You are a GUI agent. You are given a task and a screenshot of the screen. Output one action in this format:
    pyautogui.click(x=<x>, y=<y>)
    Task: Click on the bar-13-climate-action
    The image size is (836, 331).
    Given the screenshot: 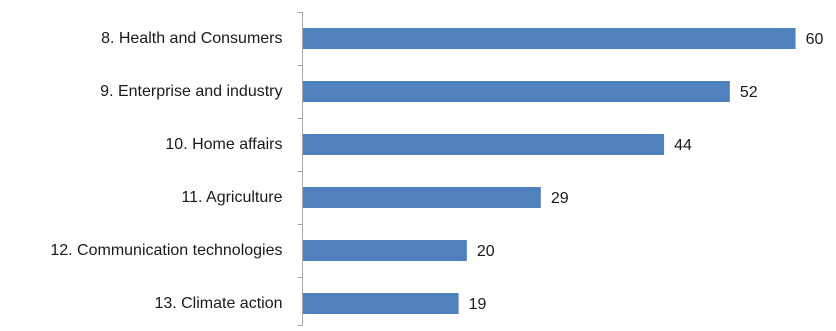 What is the action you would take?
    pyautogui.click(x=380, y=303)
    